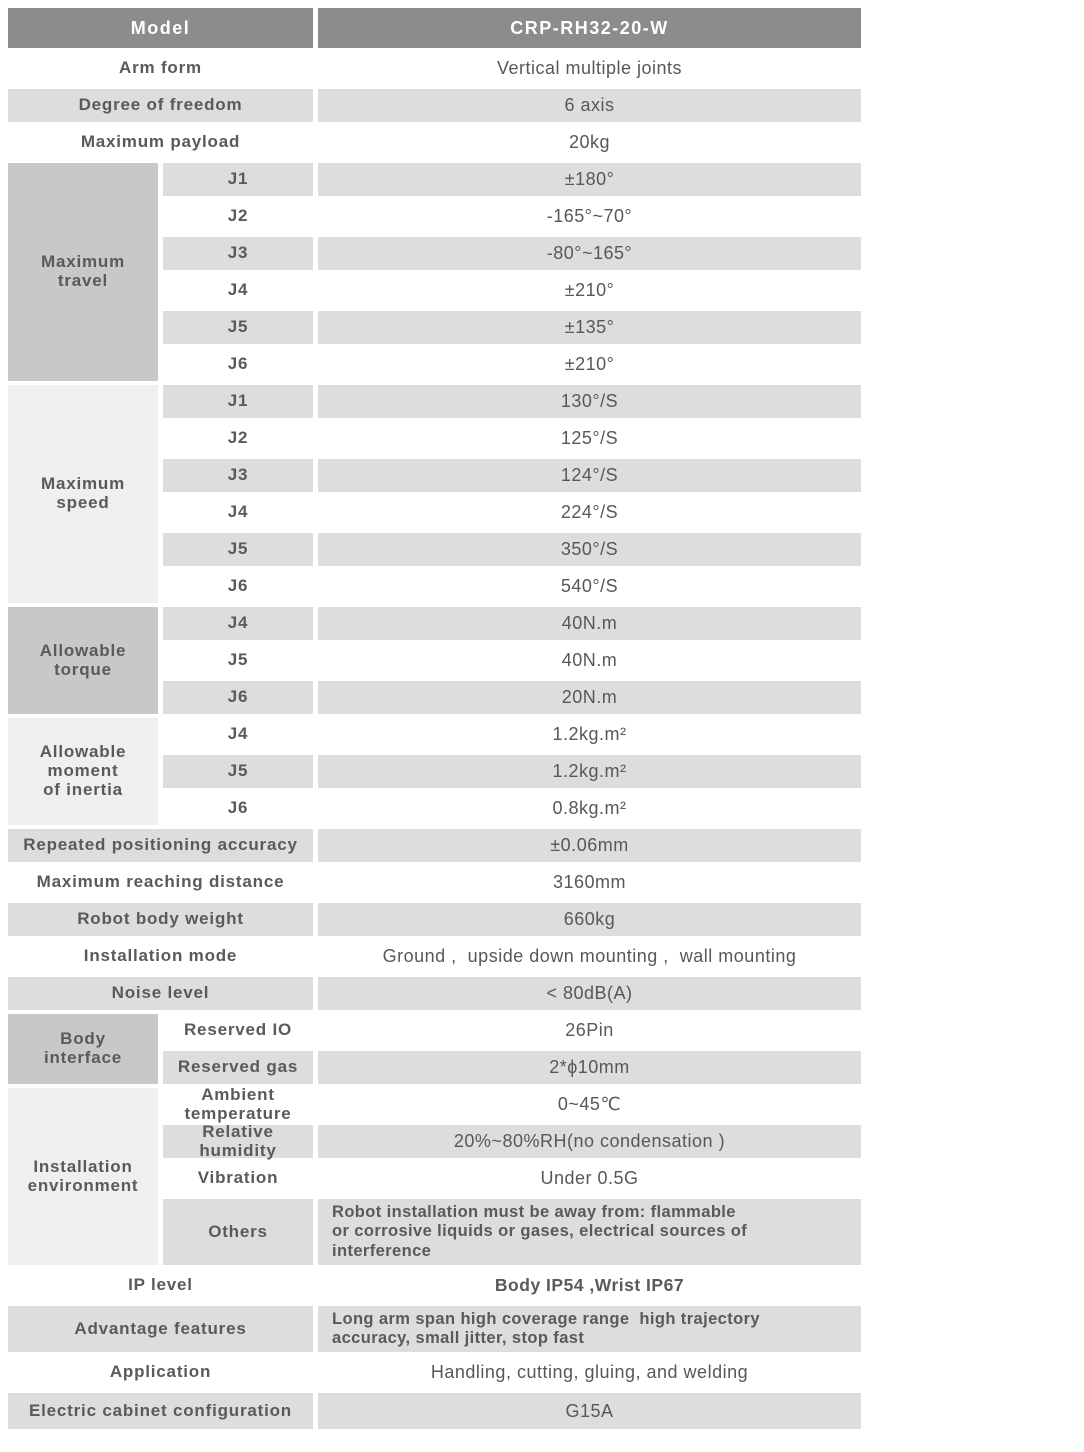 Image resolution: width=1084 pixels, height=1452 pixels. What do you see at coordinates (589, 68) in the screenshot?
I see `spec-value: Vertical multiple joints` at bounding box center [589, 68].